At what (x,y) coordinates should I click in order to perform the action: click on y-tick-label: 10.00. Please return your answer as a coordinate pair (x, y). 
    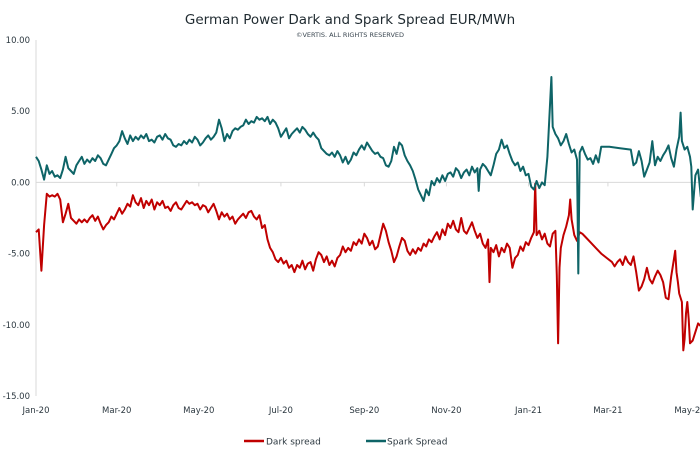
    Looking at the image, I should click on (18, 41).